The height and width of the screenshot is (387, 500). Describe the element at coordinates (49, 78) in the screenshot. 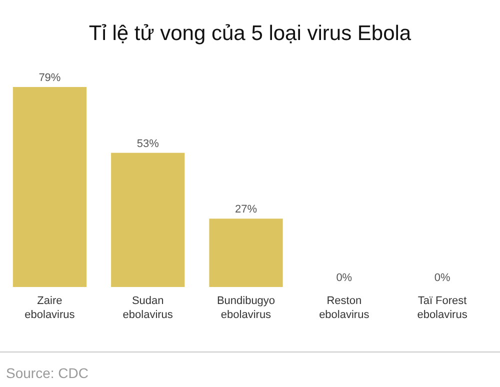

I see `data-label: 79%` at that location.